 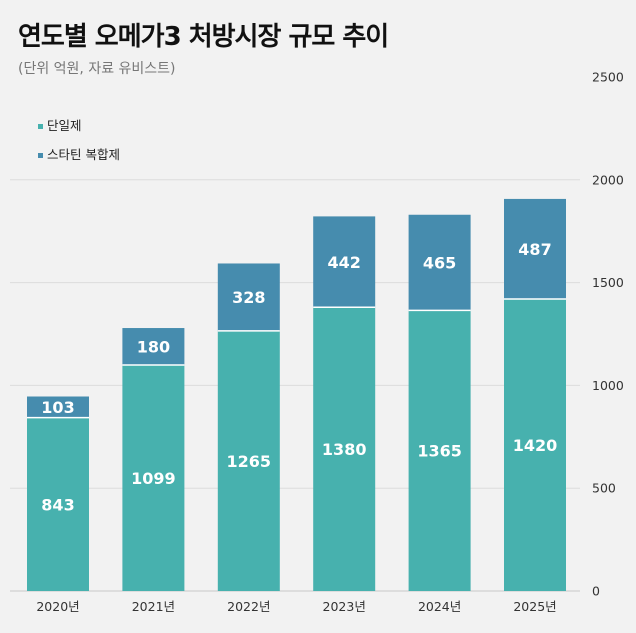 What do you see at coordinates (248, 606) in the screenshot?
I see `x-tick-label: 2022년` at bounding box center [248, 606].